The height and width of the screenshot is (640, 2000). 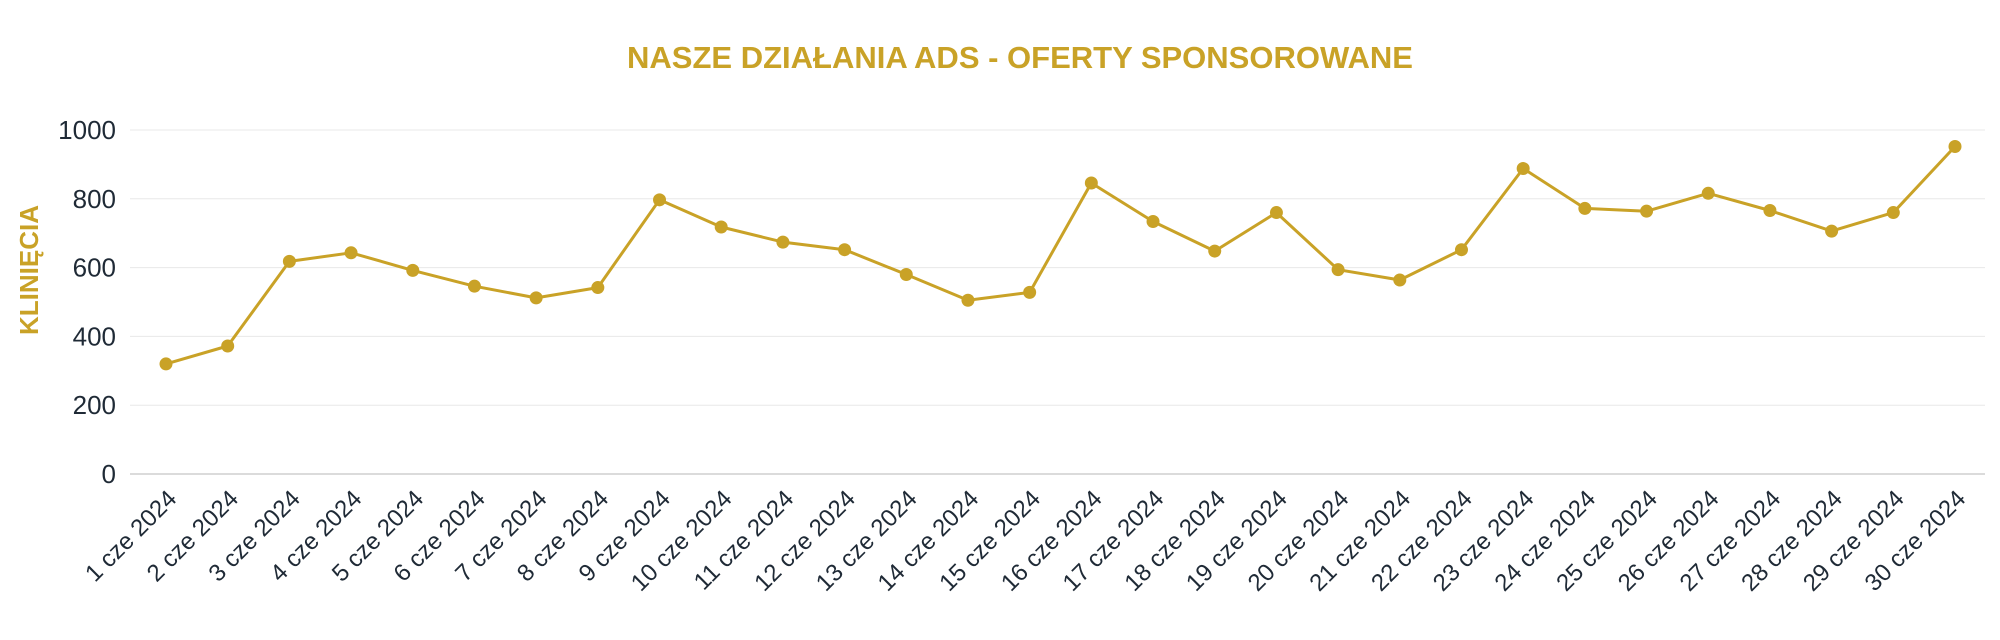 What do you see at coordinates (87, 130) in the screenshot?
I see `y-tick-label: 1000` at bounding box center [87, 130].